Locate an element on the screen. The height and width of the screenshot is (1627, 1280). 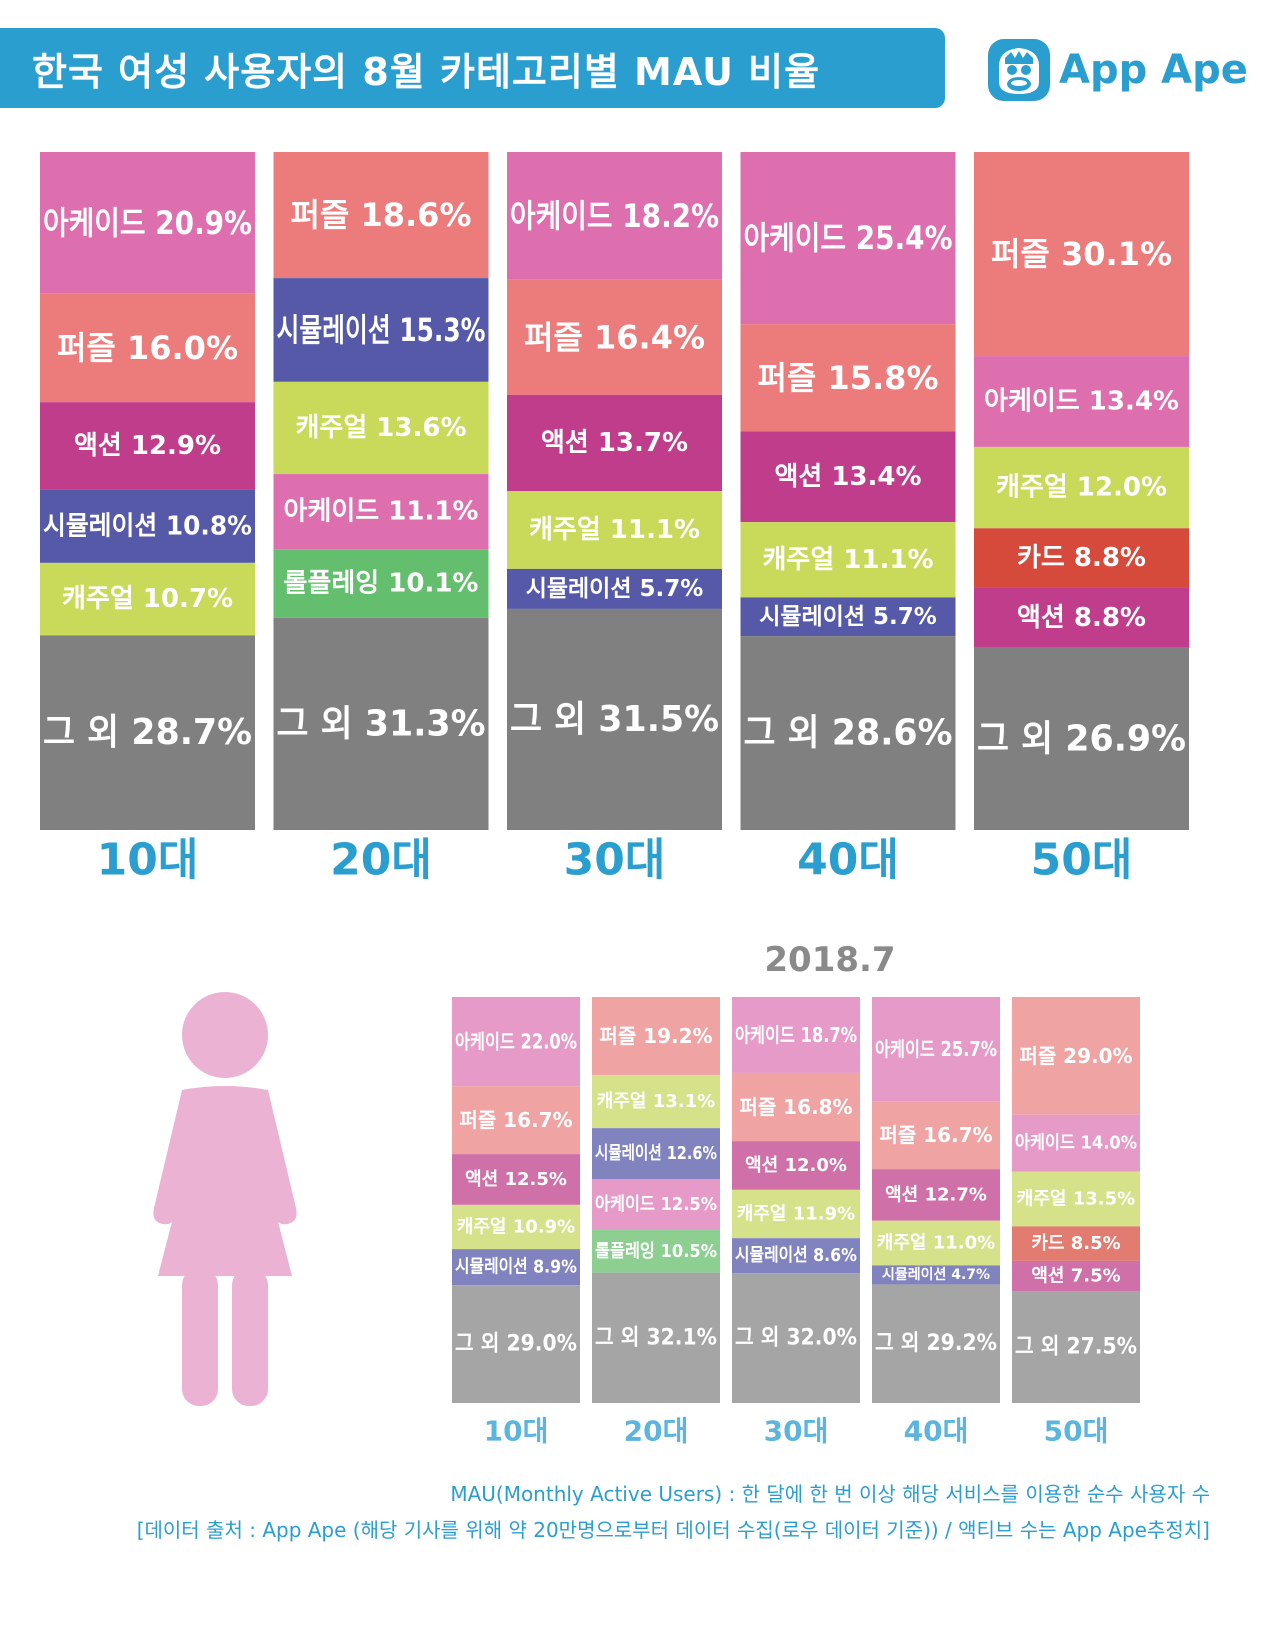
jul-segment-label: 그 외 29.2% is located at coordinates (936, 1343).